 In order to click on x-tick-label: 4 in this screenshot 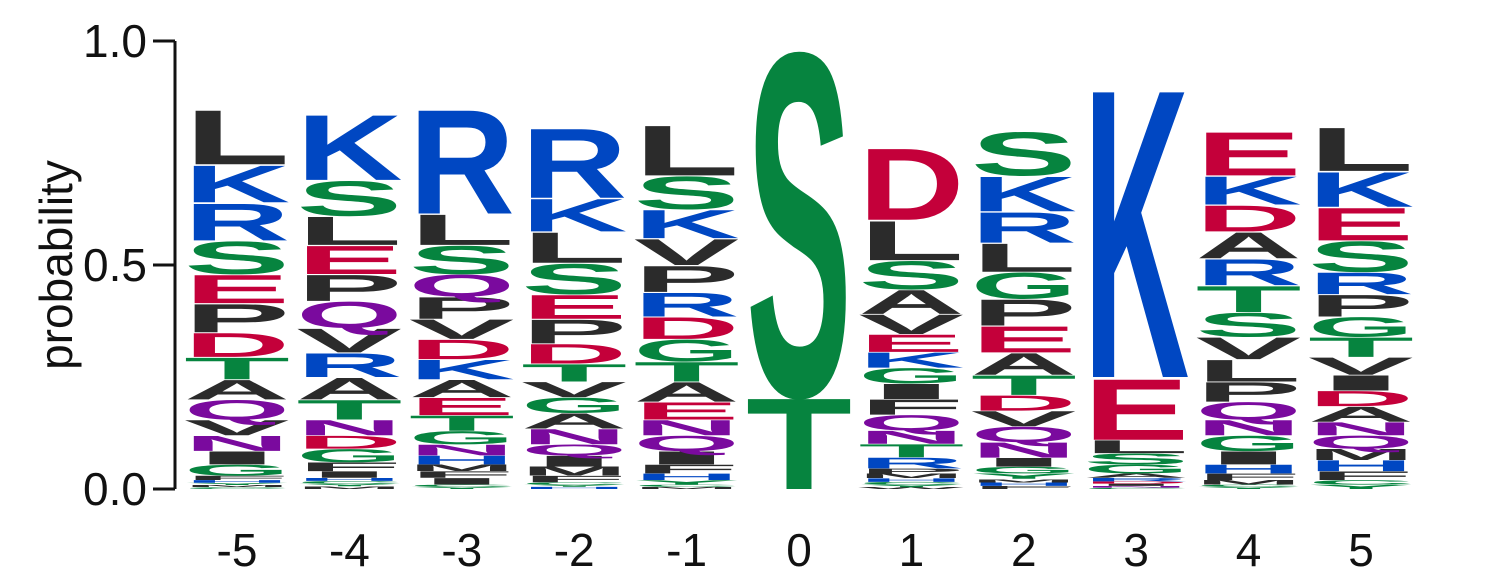, I will do `click(1249, 550)`.